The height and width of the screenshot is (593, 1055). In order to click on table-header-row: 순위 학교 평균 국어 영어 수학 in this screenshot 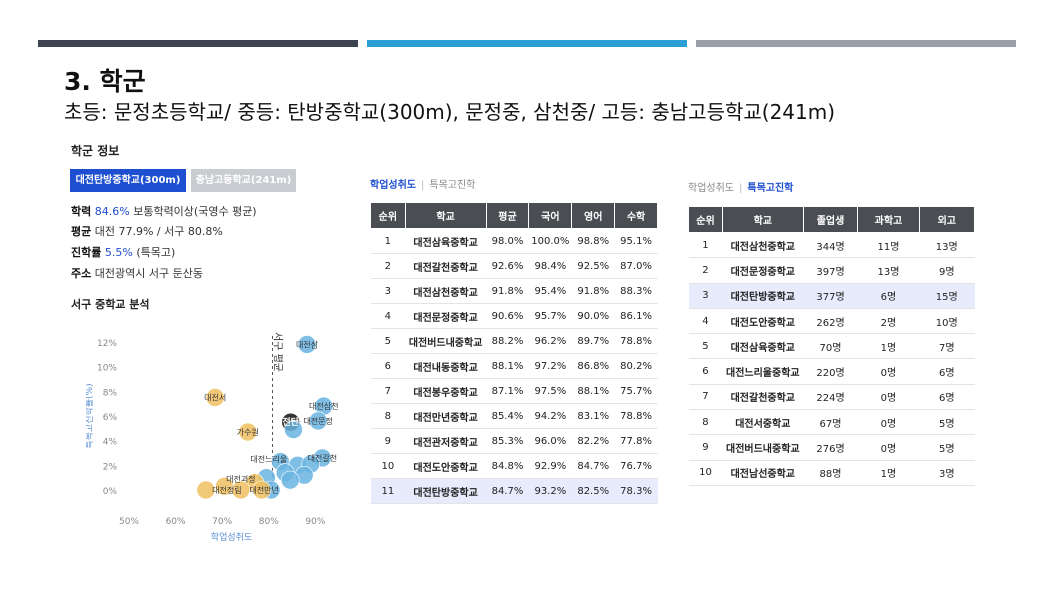, I will do `click(514, 215)`.